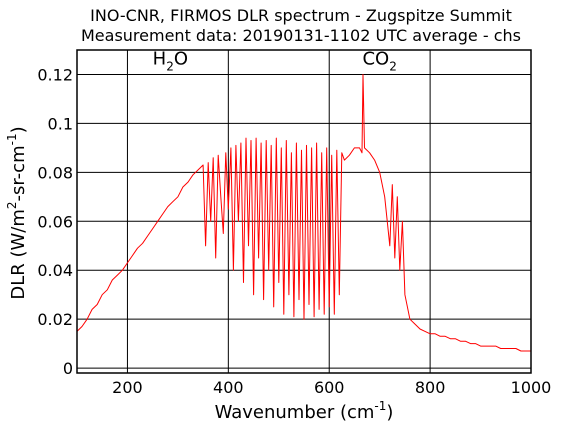  What do you see at coordinates (12, 205) in the screenshot?
I see `y-axis-label-sup1: 2` at bounding box center [12, 205].